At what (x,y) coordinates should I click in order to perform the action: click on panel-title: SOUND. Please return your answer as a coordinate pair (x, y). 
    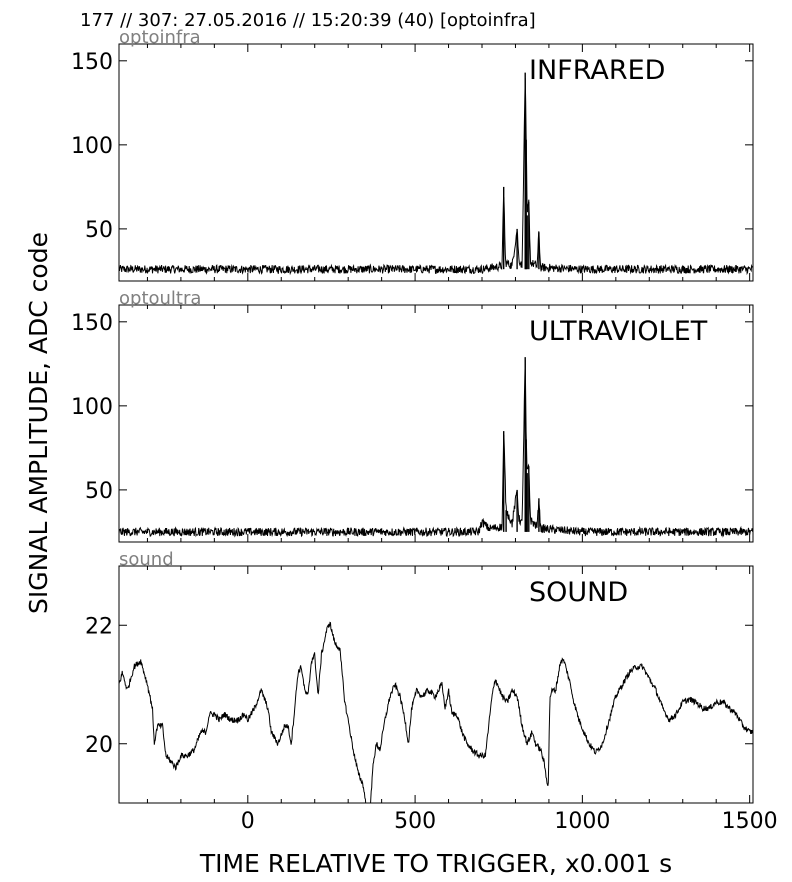
    Looking at the image, I should click on (578, 592).